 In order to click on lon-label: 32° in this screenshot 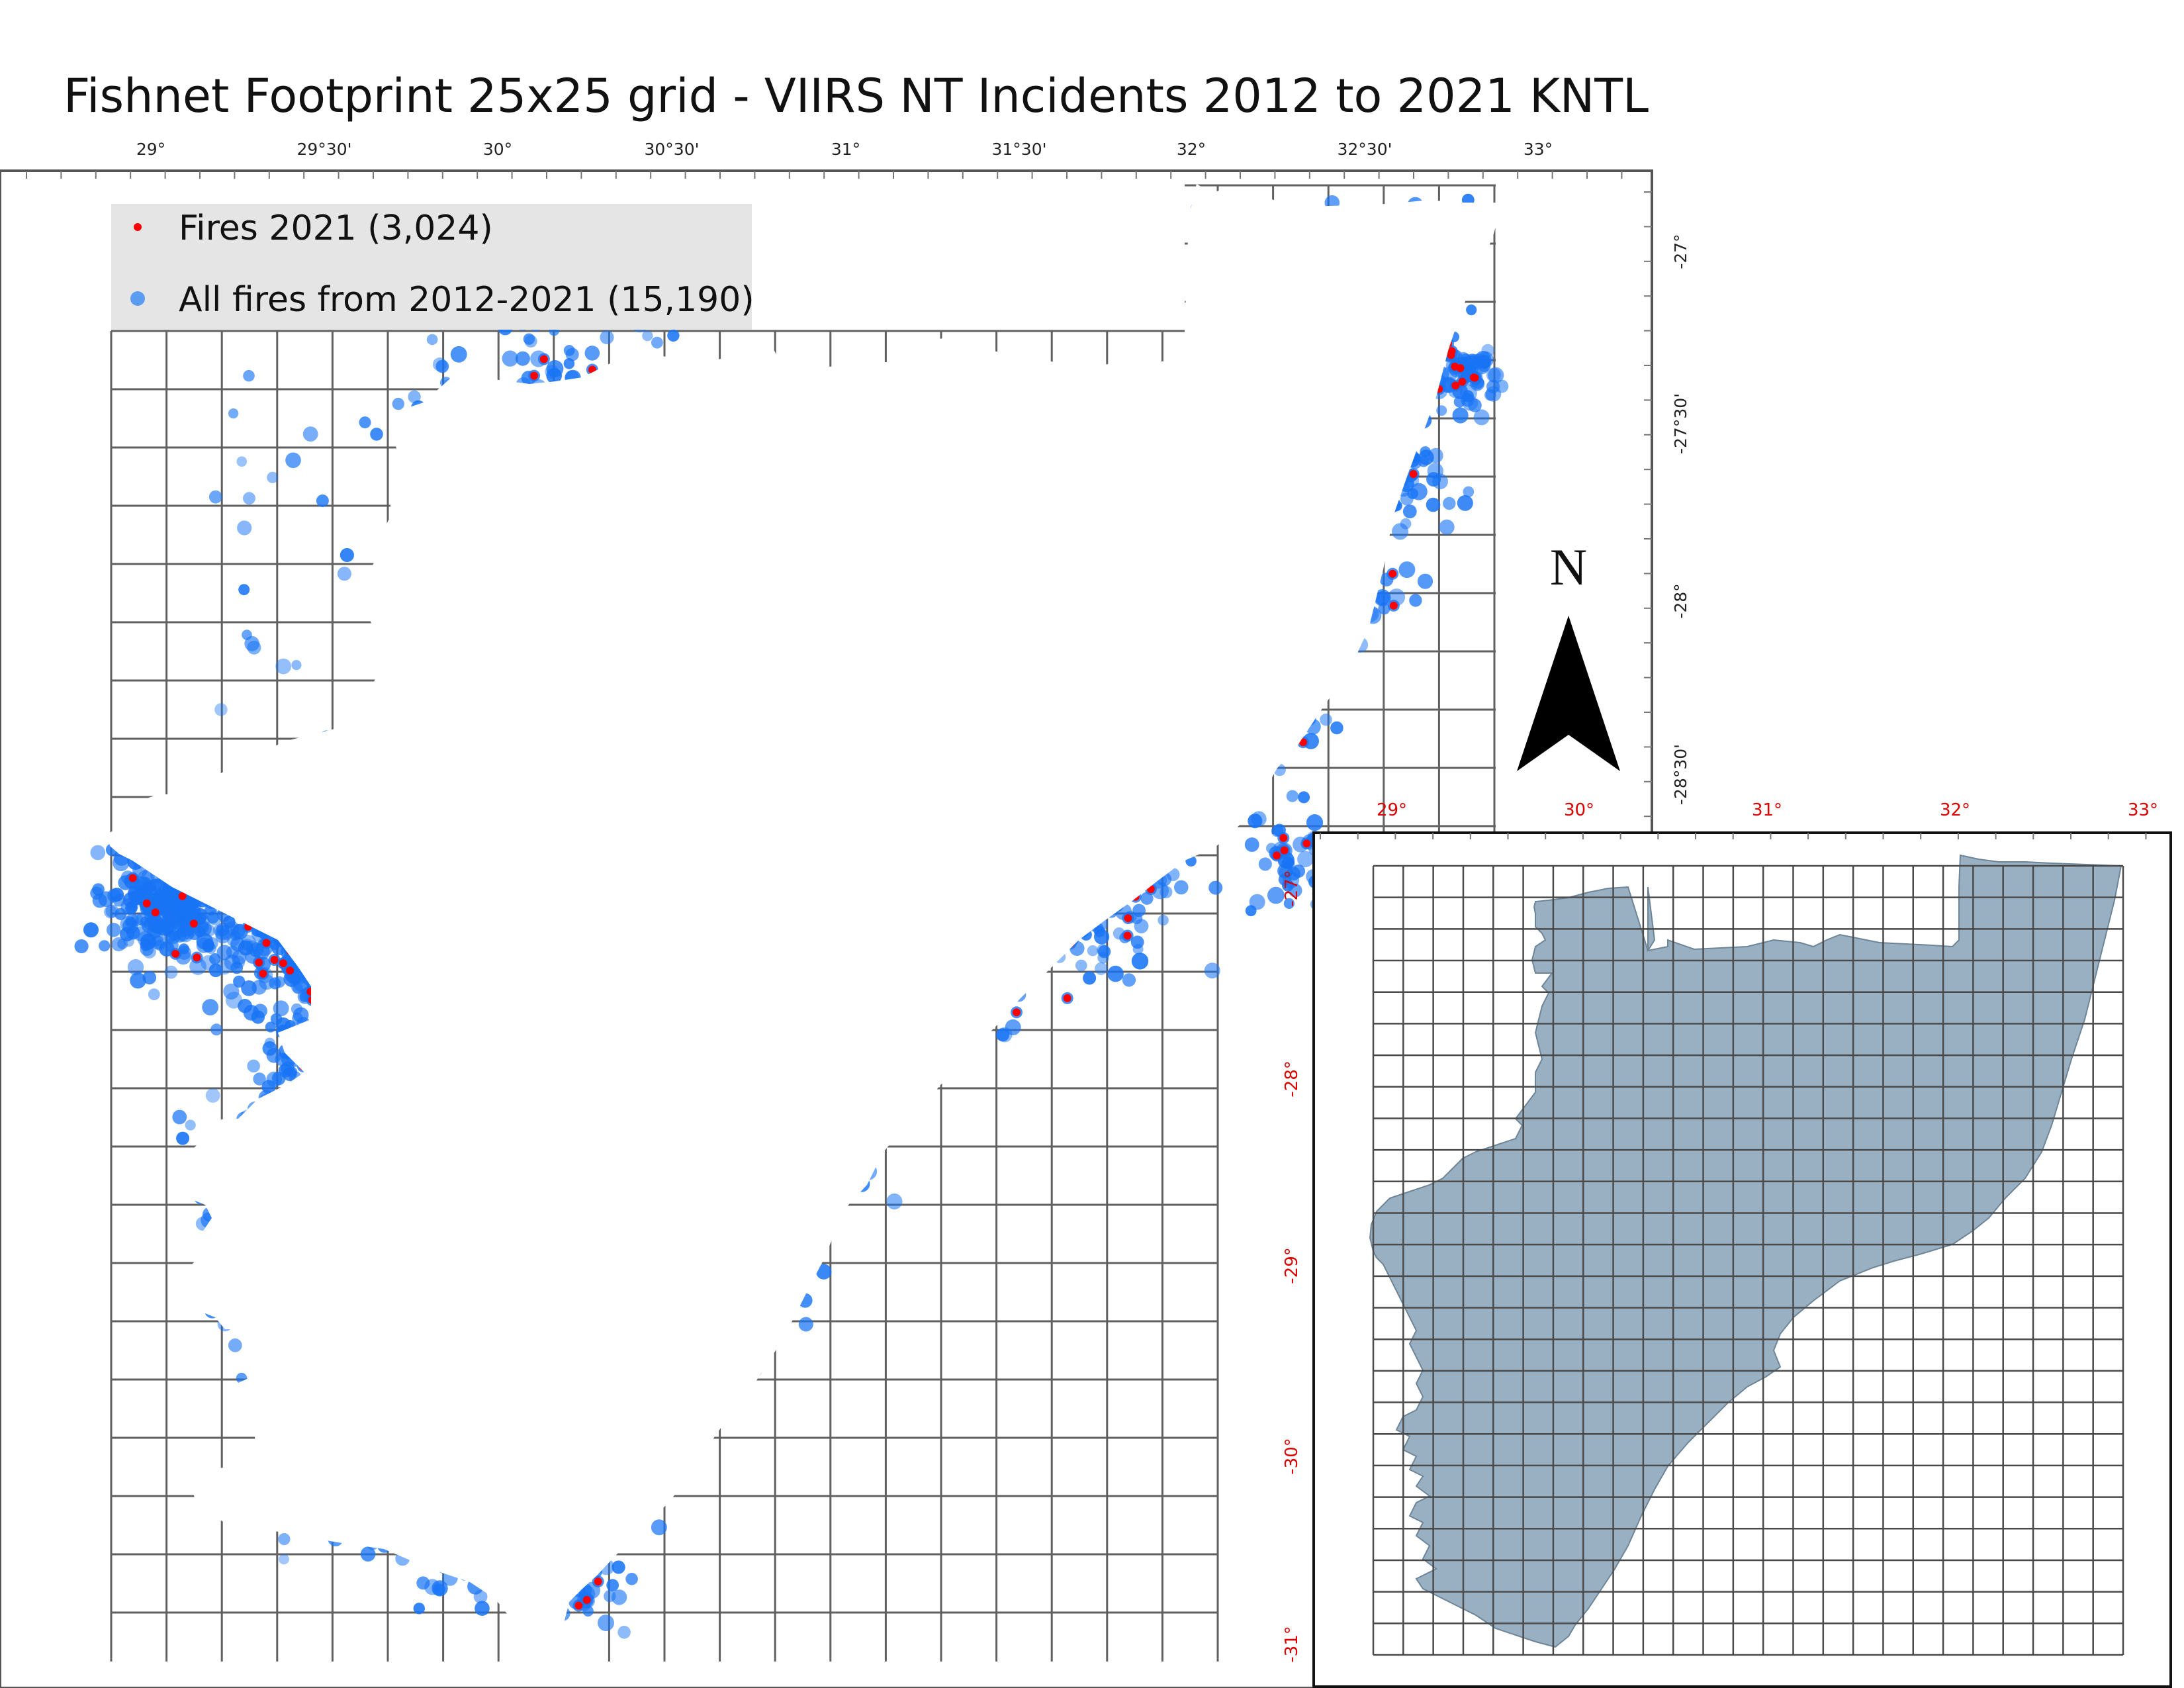, I will do `click(1191, 149)`.